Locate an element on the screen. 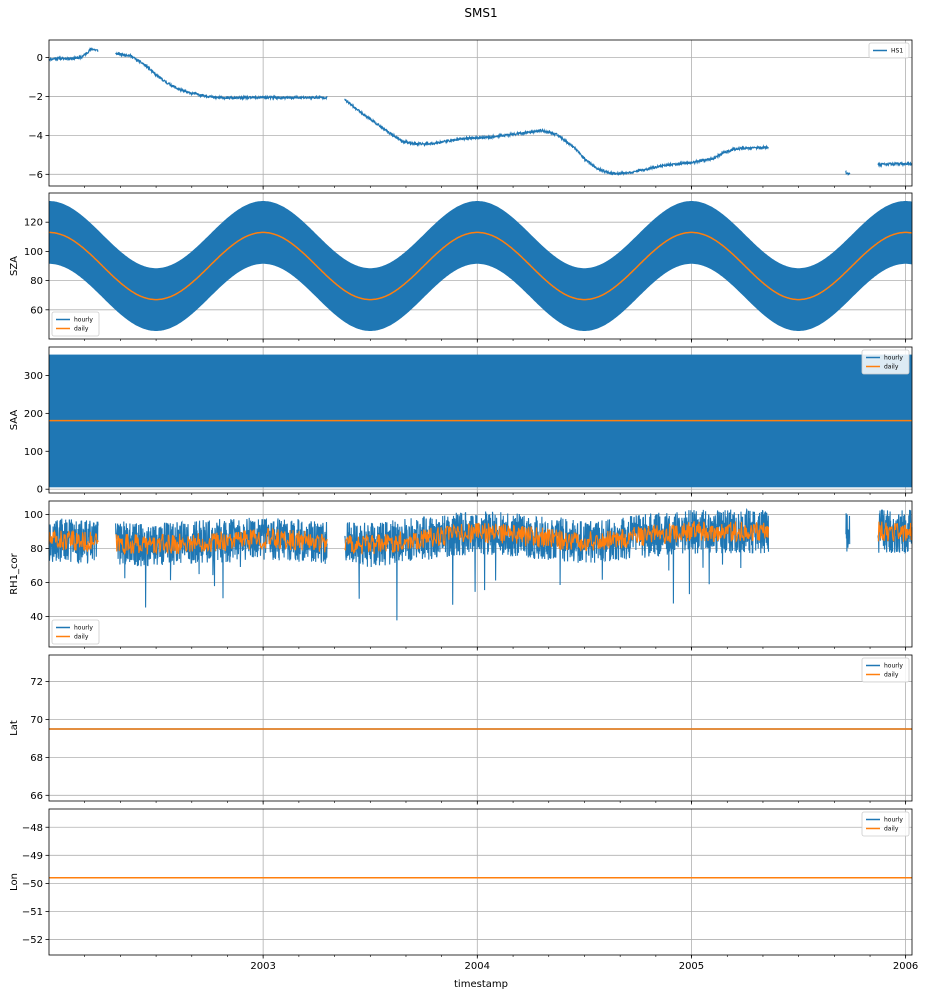 The image size is (925, 995). legend: HS1 is located at coordinates (889, 50).